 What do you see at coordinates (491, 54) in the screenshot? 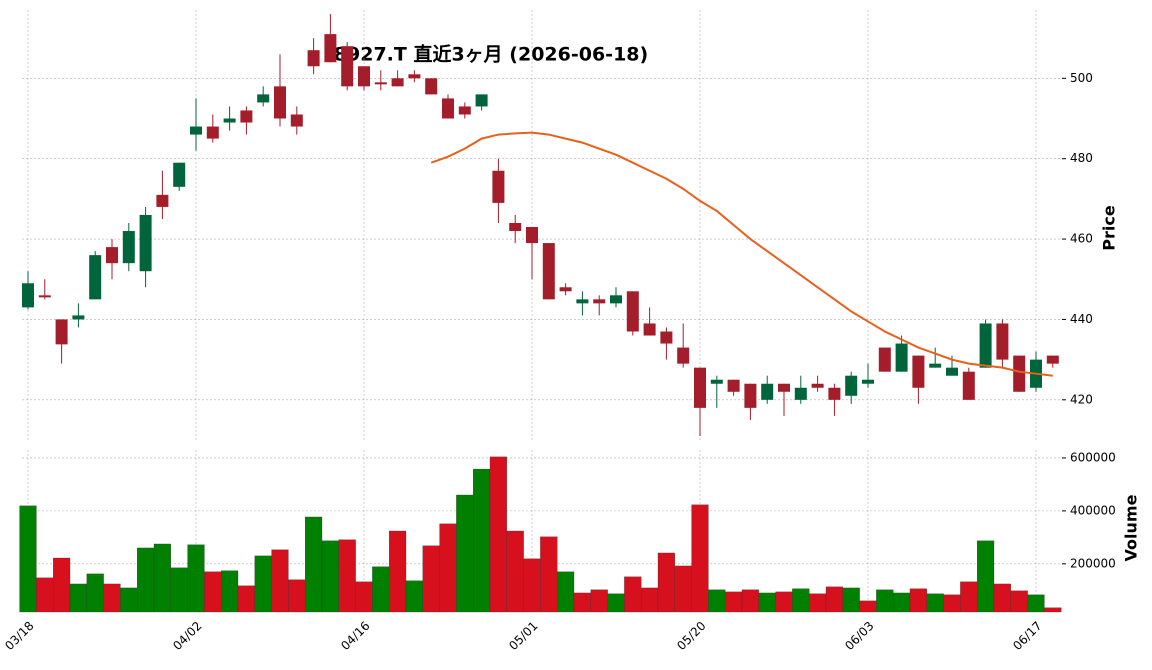
I see `chart-title: 8927.T 直近3ヶ月 (2026-06-18)` at bounding box center [491, 54].